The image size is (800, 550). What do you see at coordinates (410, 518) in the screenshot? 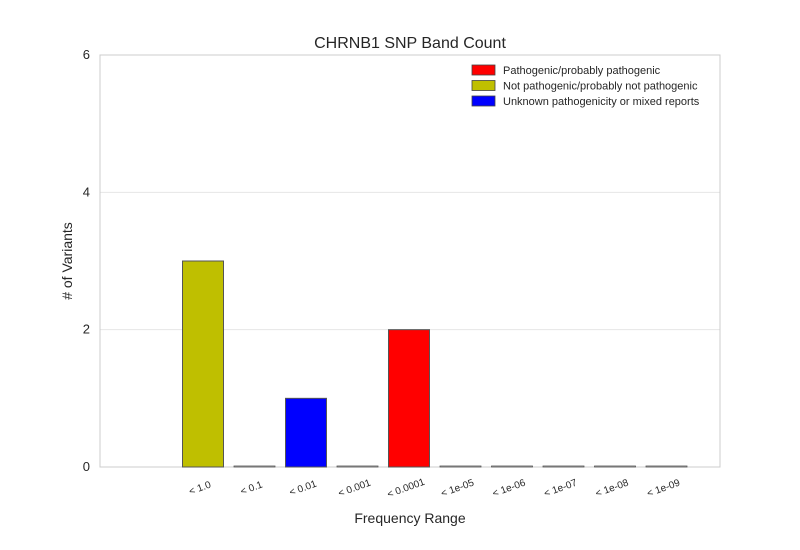
I see `x-axis-label: Frequency Range` at bounding box center [410, 518].